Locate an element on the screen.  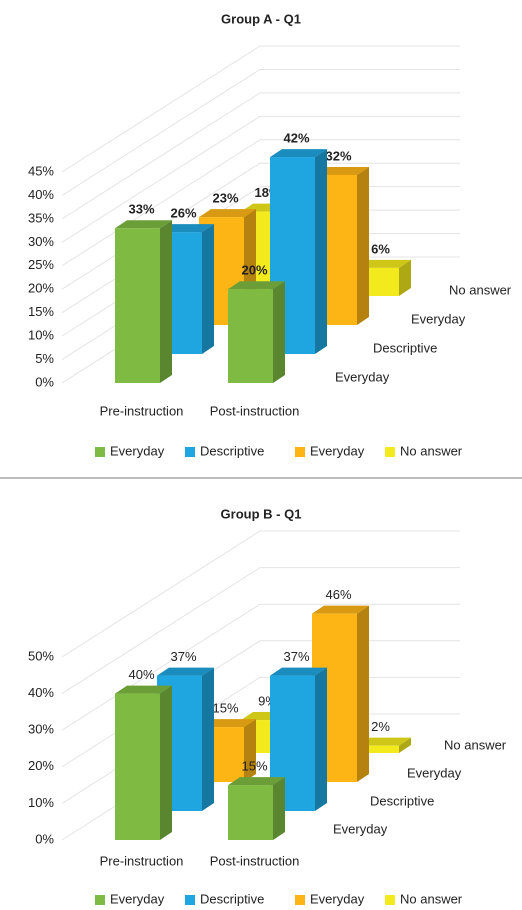
data-label: 2% is located at coordinates (380, 726).